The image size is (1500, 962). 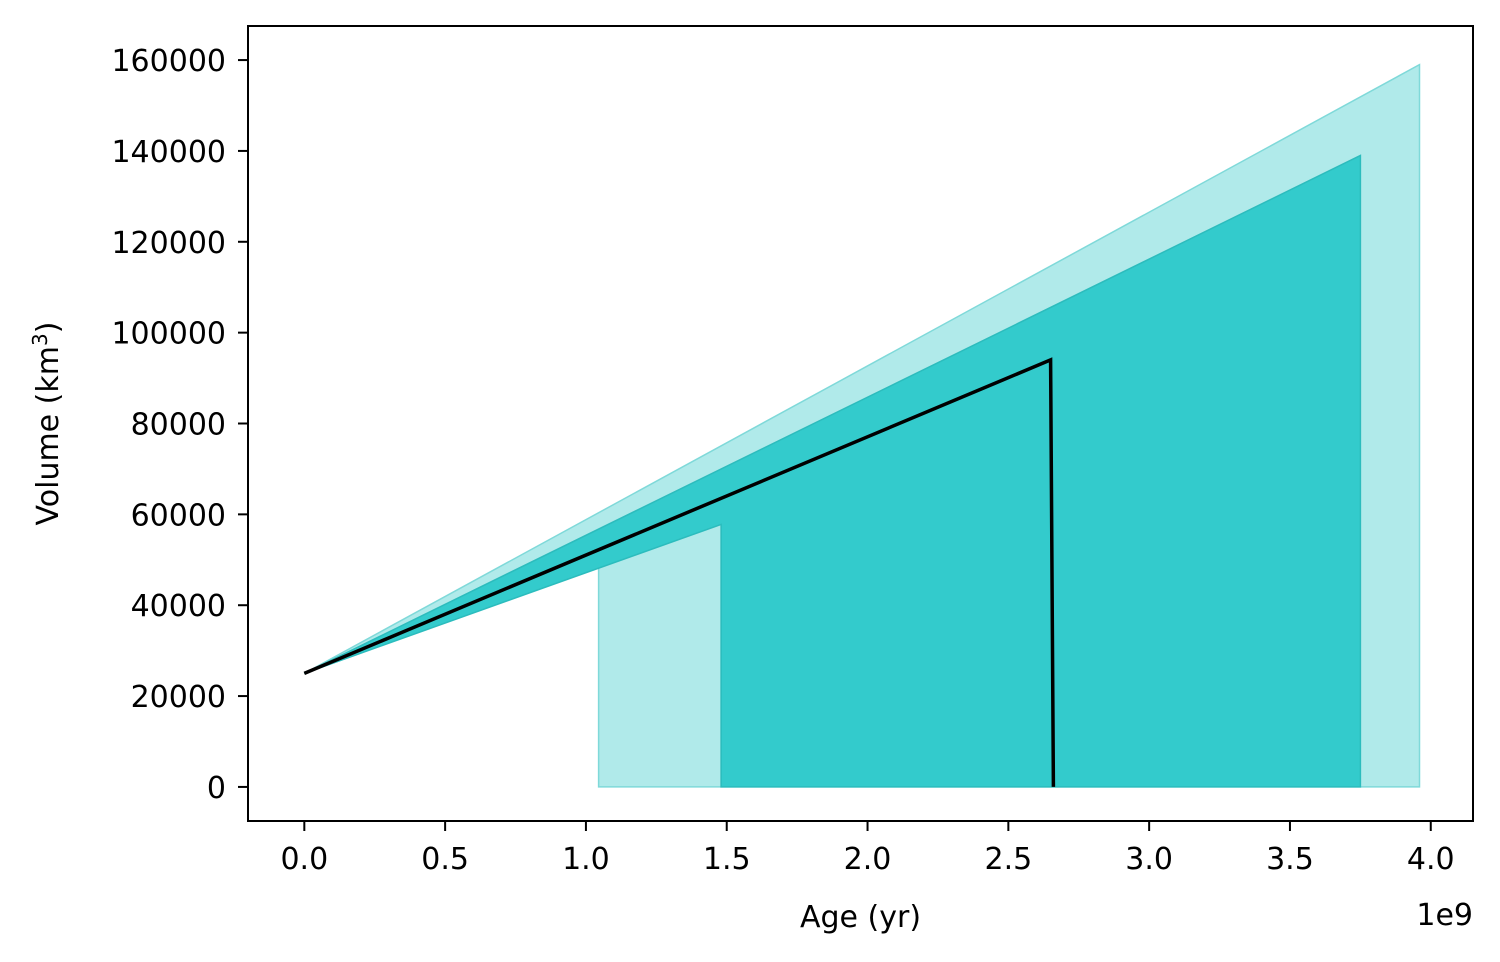 What do you see at coordinates (304, 859) in the screenshot?
I see `x-tick-label: 0.0` at bounding box center [304, 859].